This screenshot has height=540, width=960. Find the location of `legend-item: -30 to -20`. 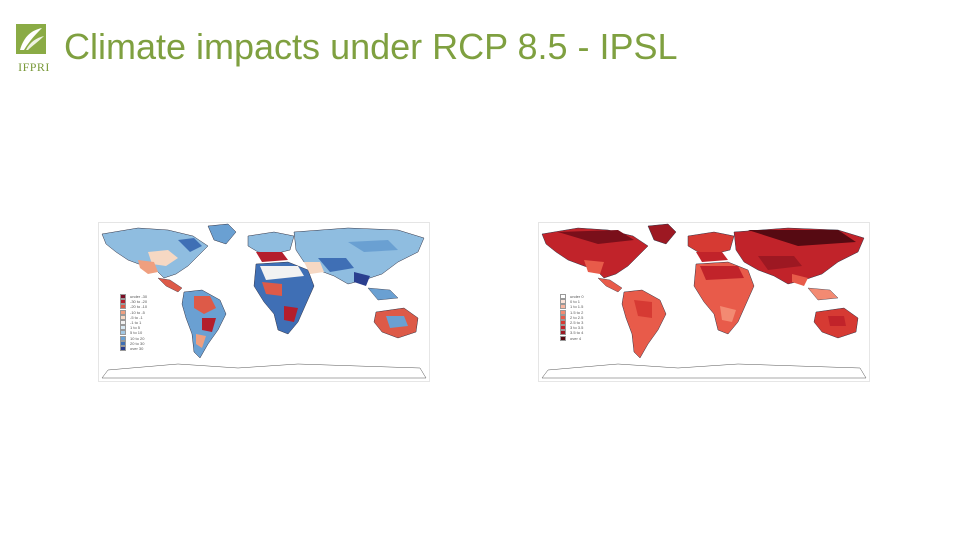

legend-item: -30 to -20 is located at coordinates (134, 302).